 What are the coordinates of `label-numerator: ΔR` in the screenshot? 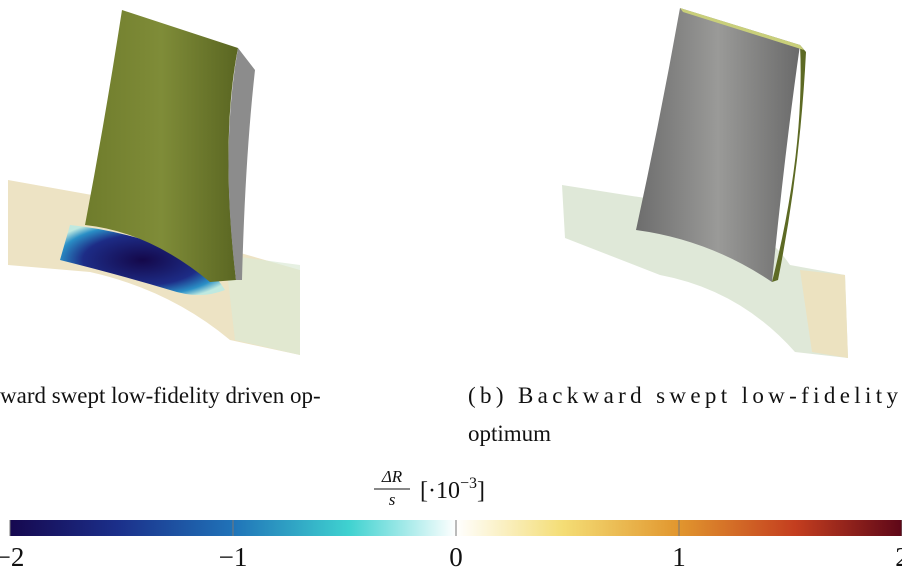 It's located at (392, 476).